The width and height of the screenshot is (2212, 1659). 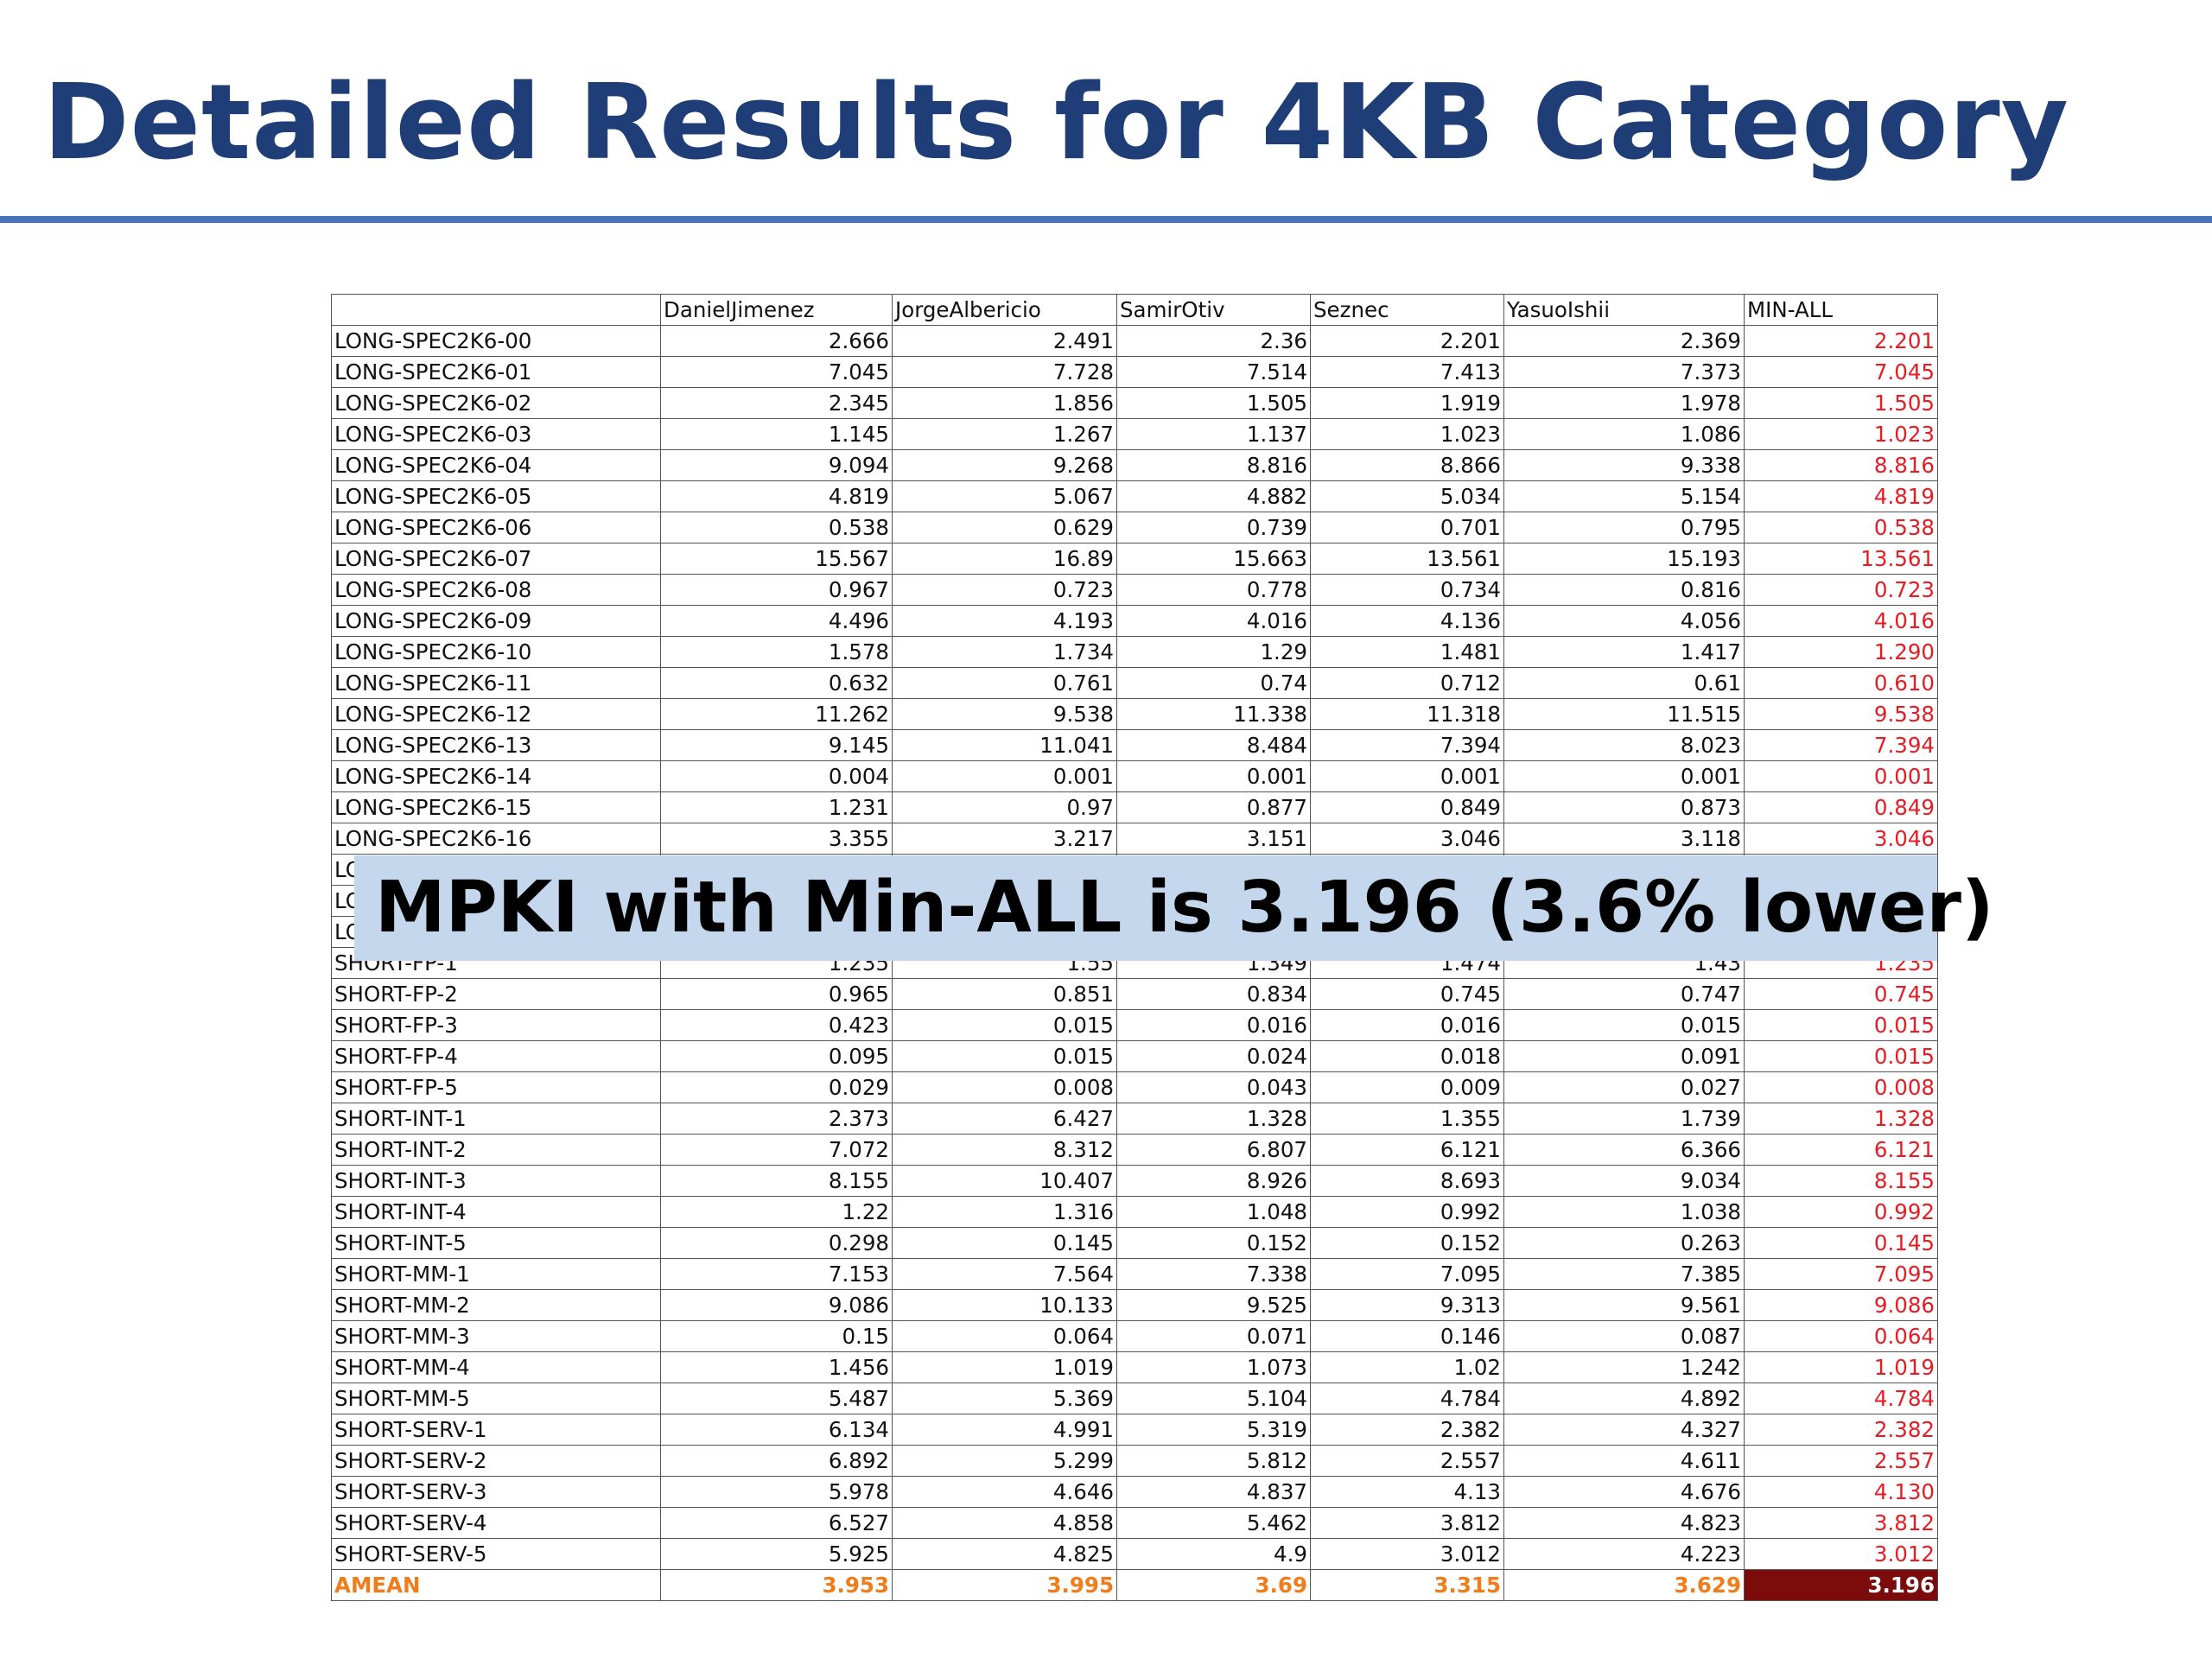 What do you see at coordinates (1004, 372) in the screenshot?
I see `value-cell: 7.728` at bounding box center [1004, 372].